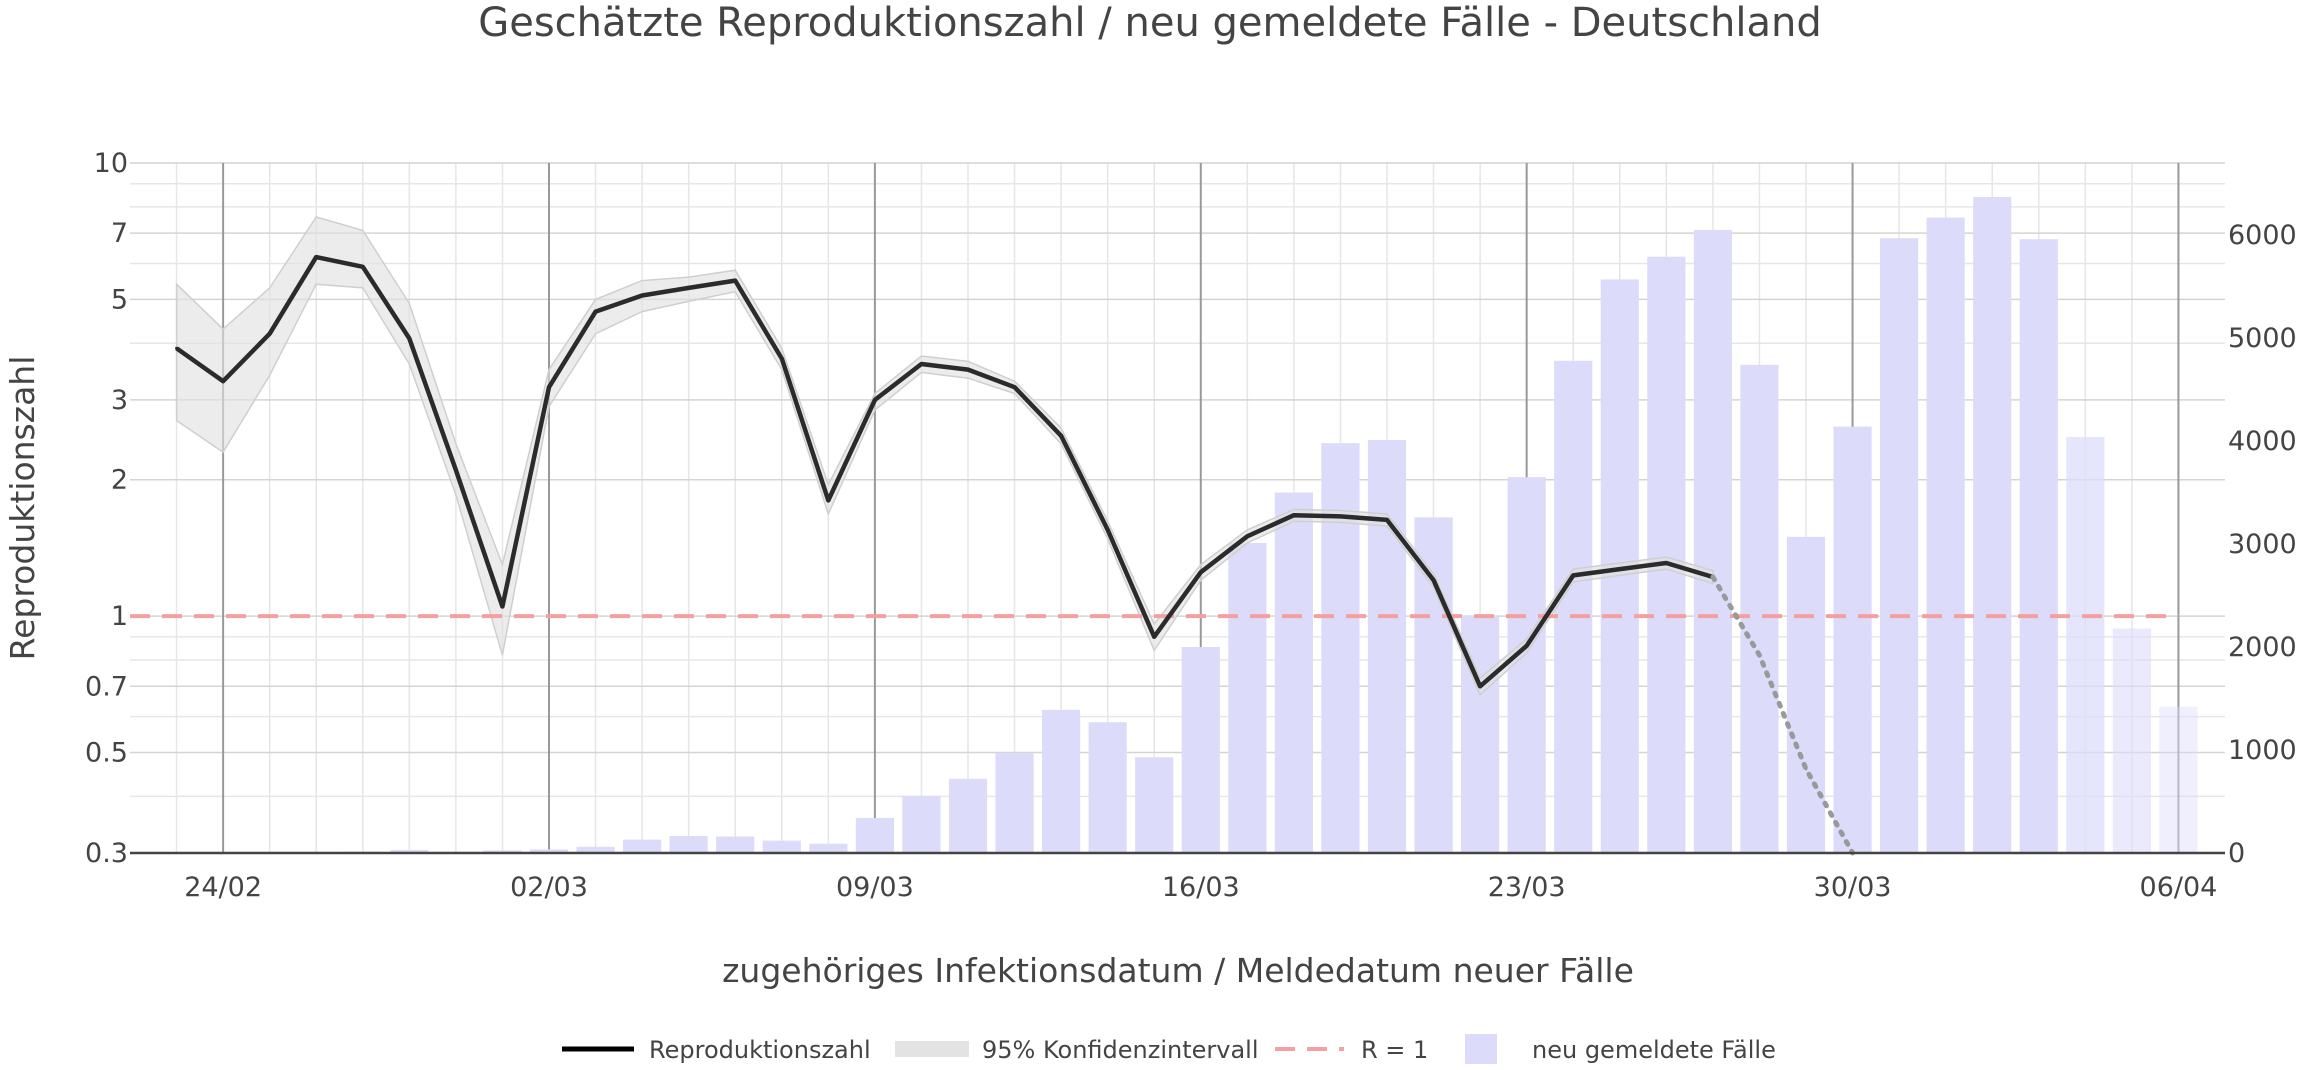 The width and height of the screenshot is (2300, 1070). I want to click on y2-tick-label: 1000, so click(2262, 750).